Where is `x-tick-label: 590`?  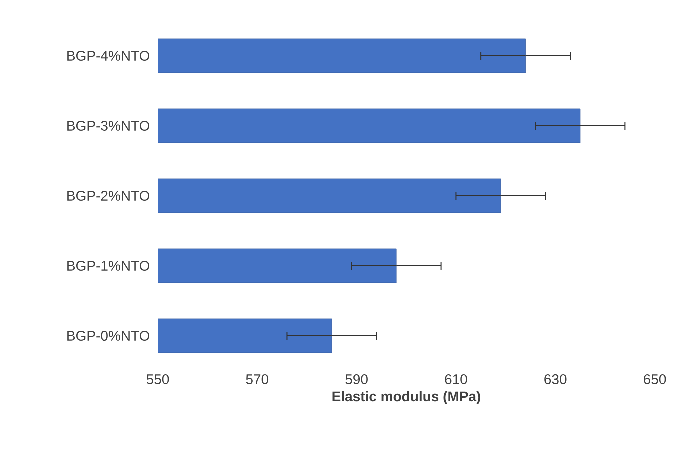
x-tick-label: 590 is located at coordinates (357, 379).